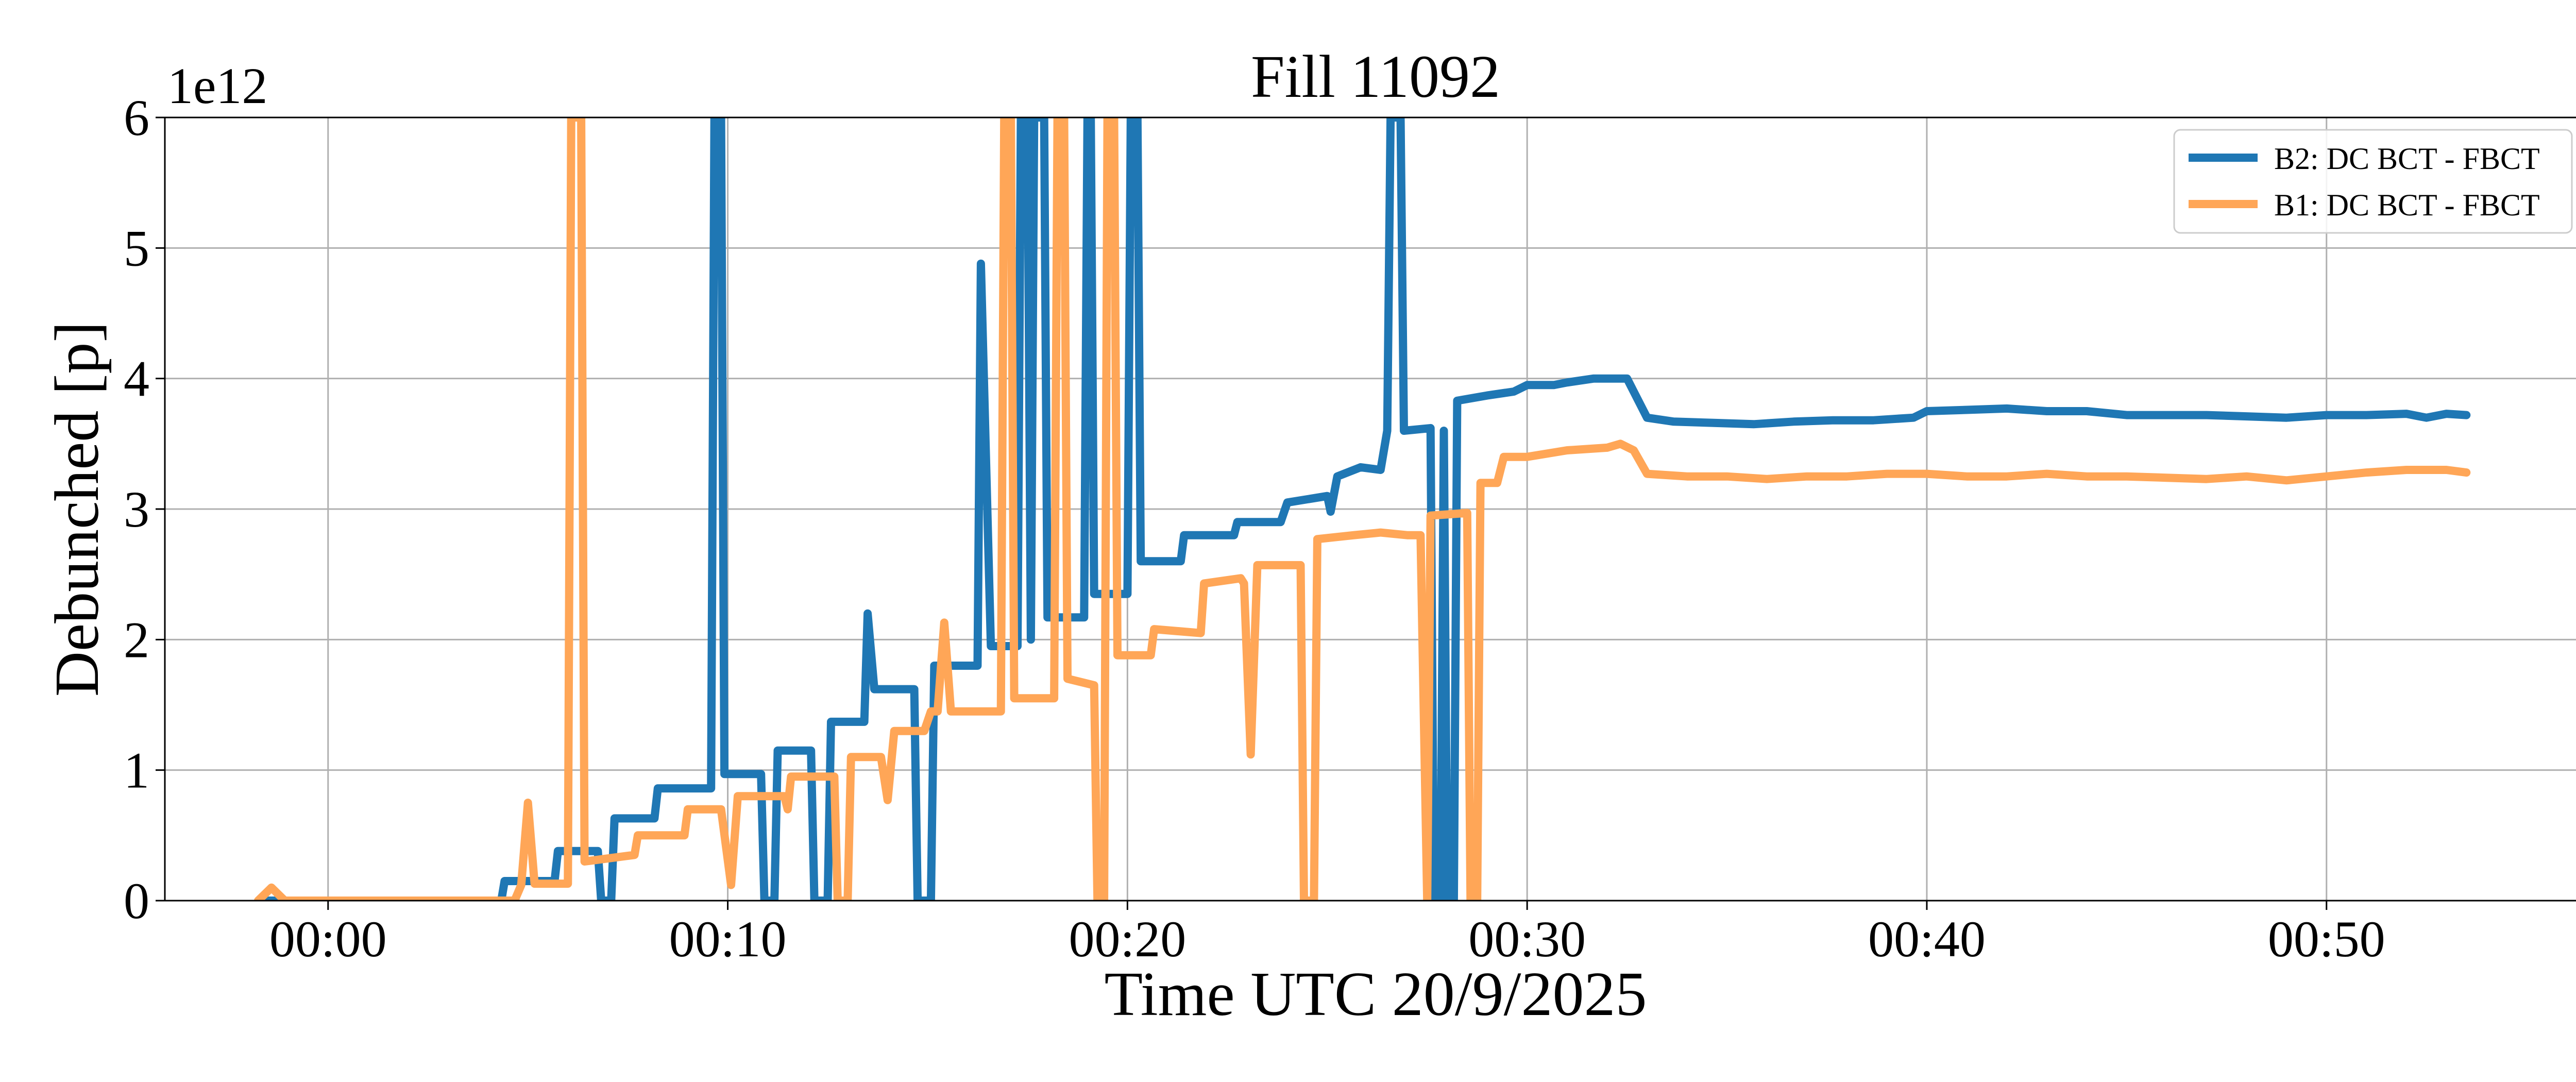 The width and height of the screenshot is (2576, 1082). What do you see at coordinates (1927, 939) in the screenshot?
I see `x-tick-label: 00:40` at bounding box center [1927, 939].